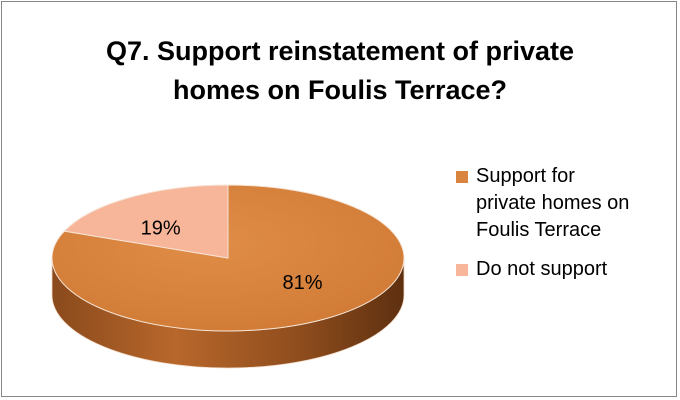  What do you see at coordinates (462, 177) in the screenshot?
I see `legend-swatch-support` at bounding box center [462, 177].